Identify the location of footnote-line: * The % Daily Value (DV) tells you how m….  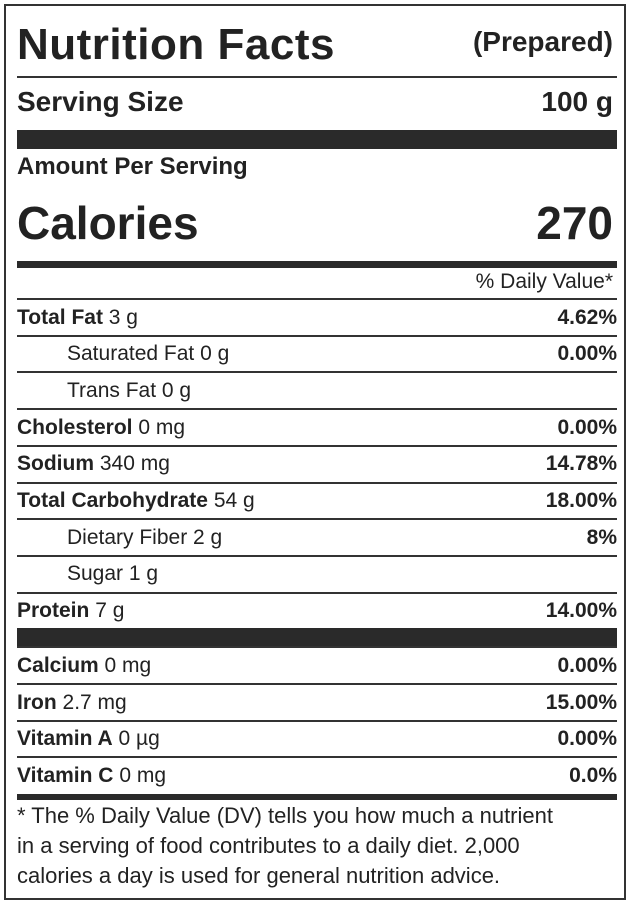
(285, 816).